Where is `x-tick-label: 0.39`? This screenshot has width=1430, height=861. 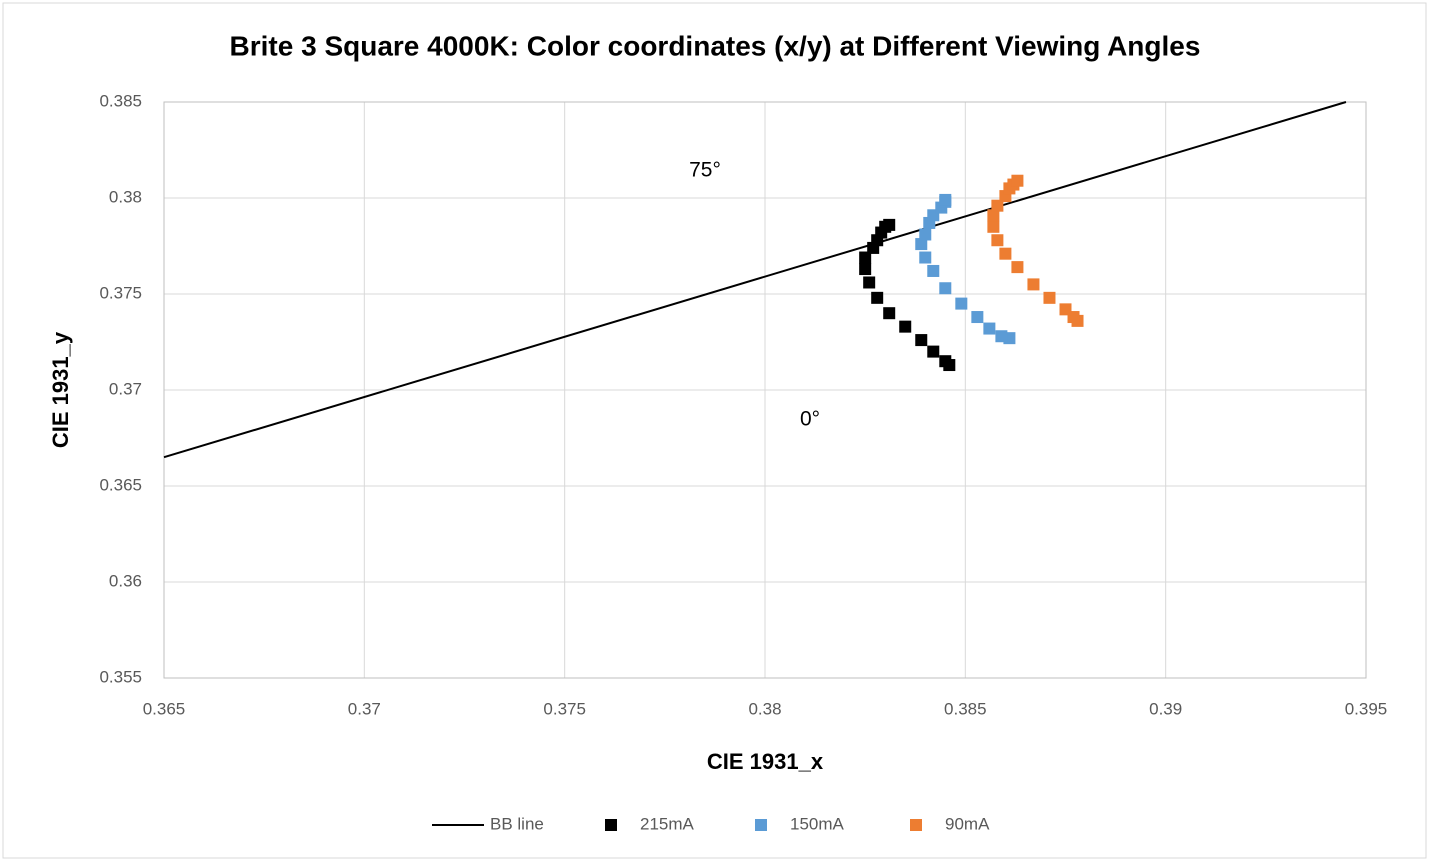 x-tick-label: 0.39 is located at coordinates (1165, 708).